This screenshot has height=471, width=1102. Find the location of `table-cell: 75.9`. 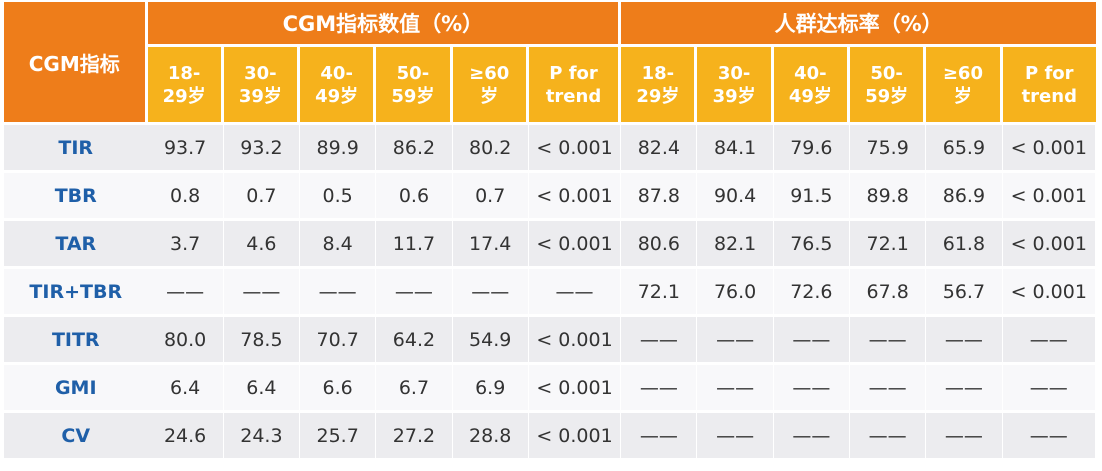

table-cell: 75.9 is located at coordinates (888, 149).